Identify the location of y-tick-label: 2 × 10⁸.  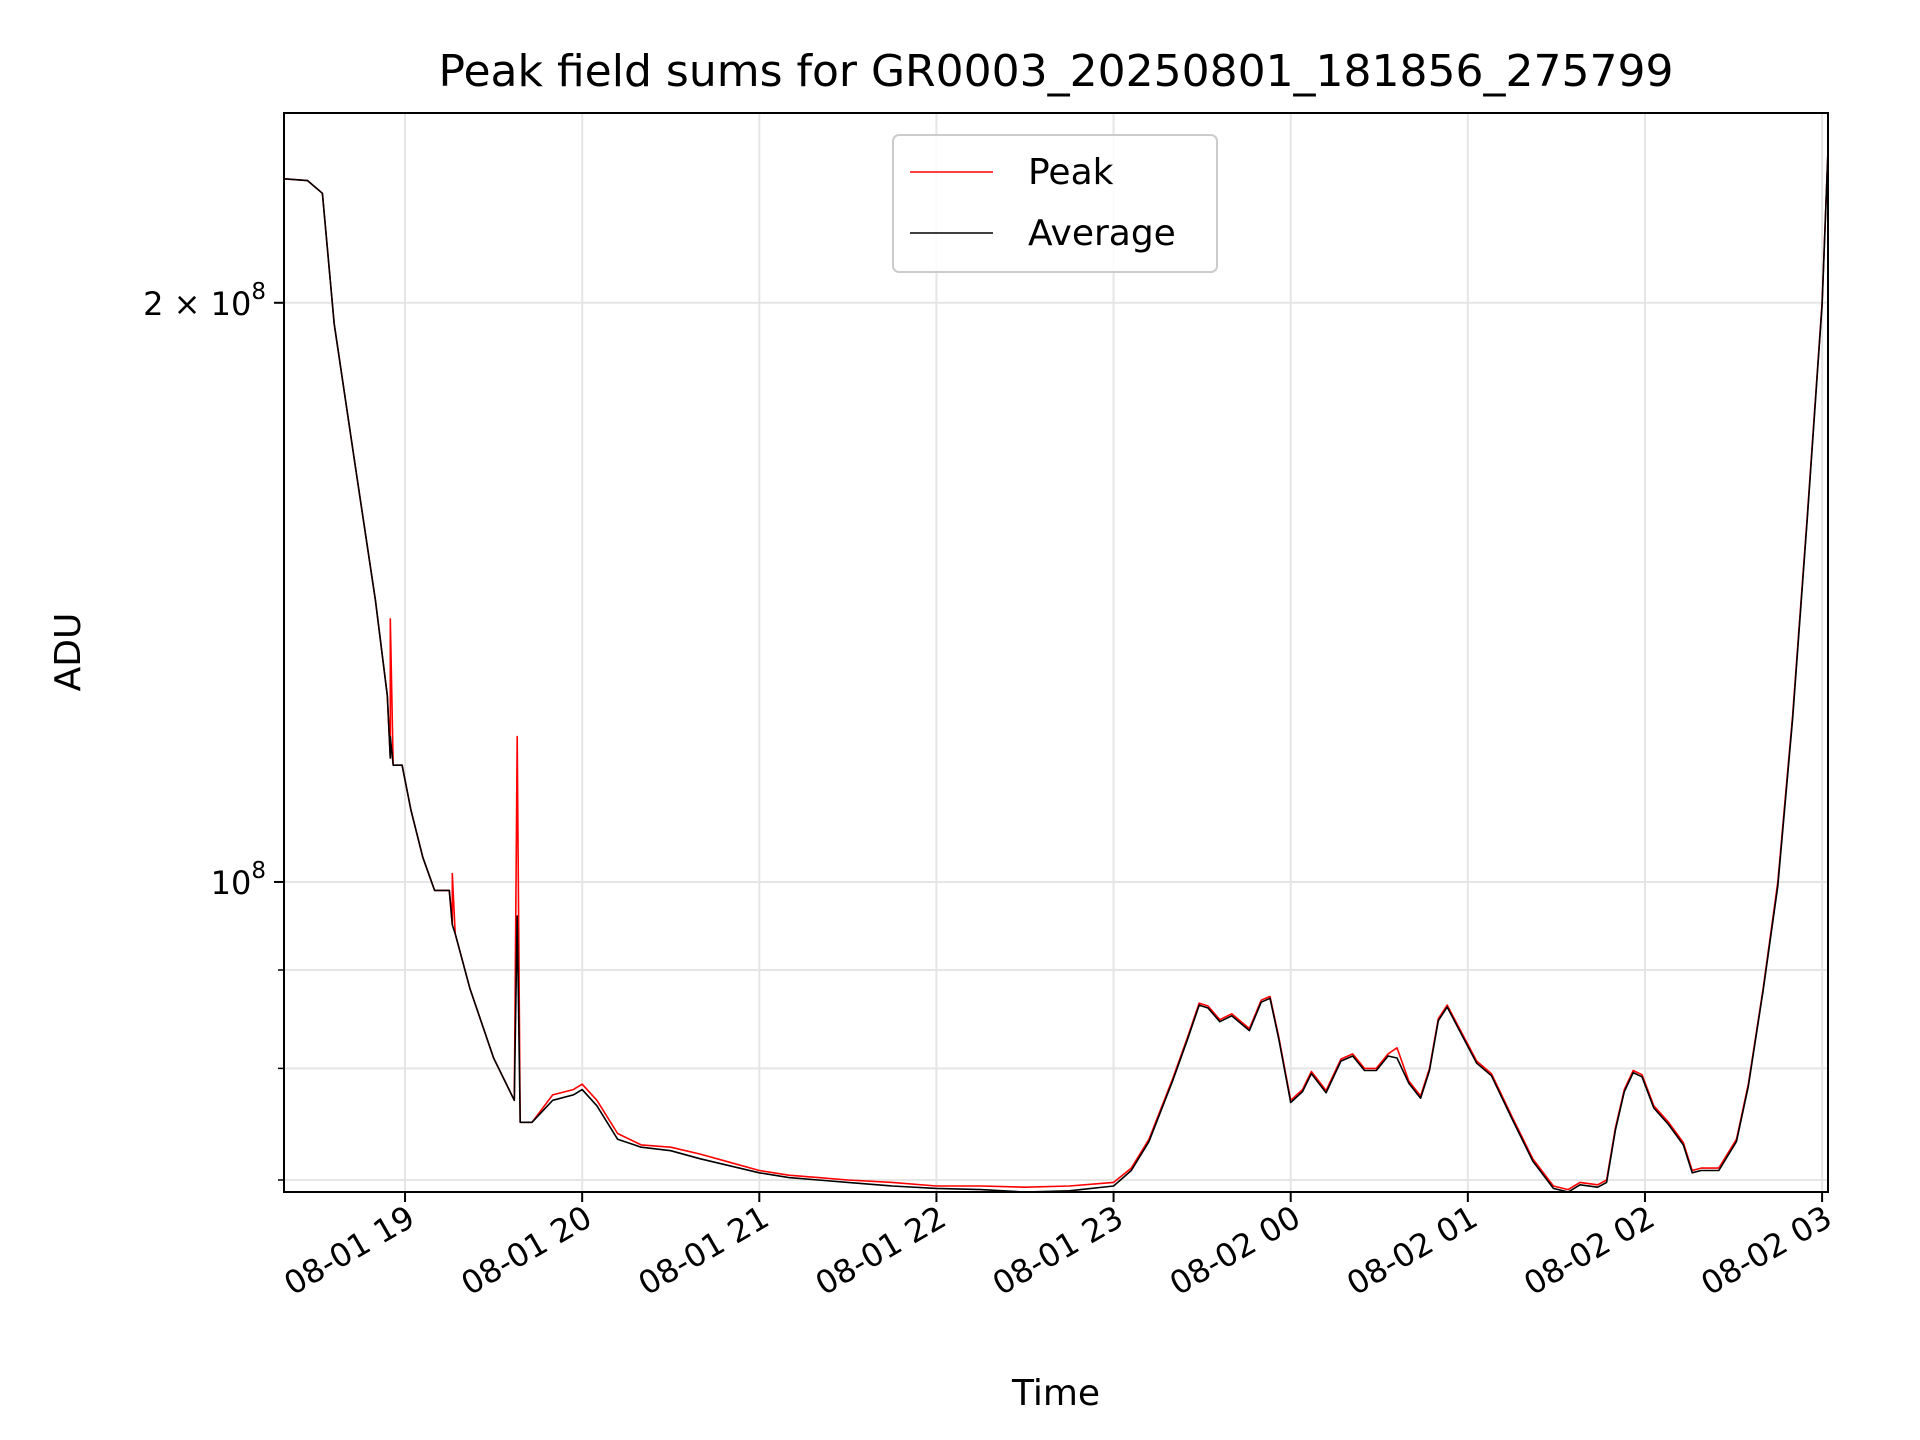
(204, 301).